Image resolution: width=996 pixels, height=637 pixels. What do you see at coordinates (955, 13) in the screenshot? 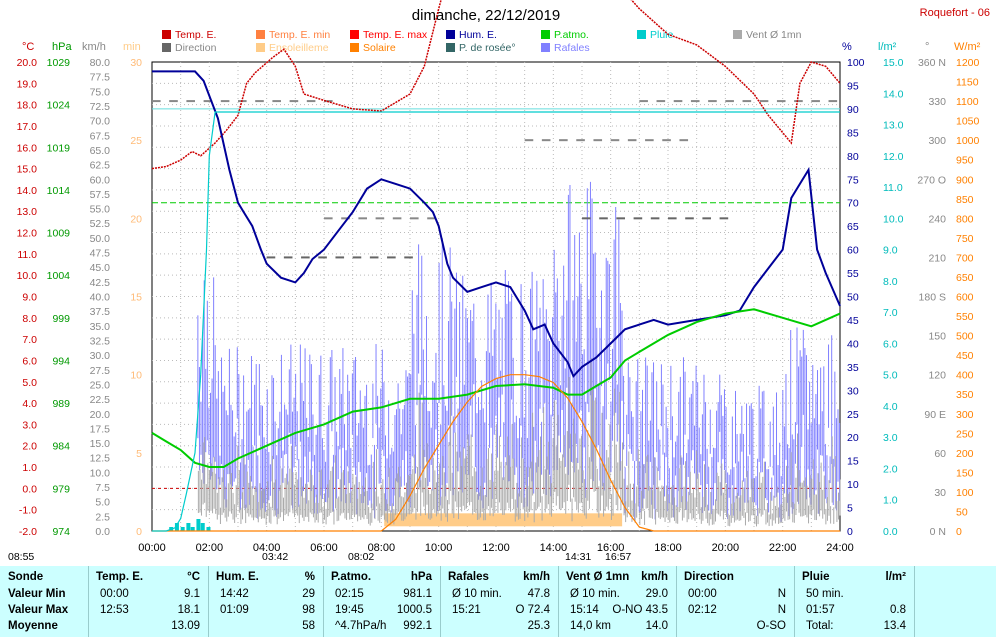
I see `station-name: Roquefort - 06` at bounding box center [955, 13].